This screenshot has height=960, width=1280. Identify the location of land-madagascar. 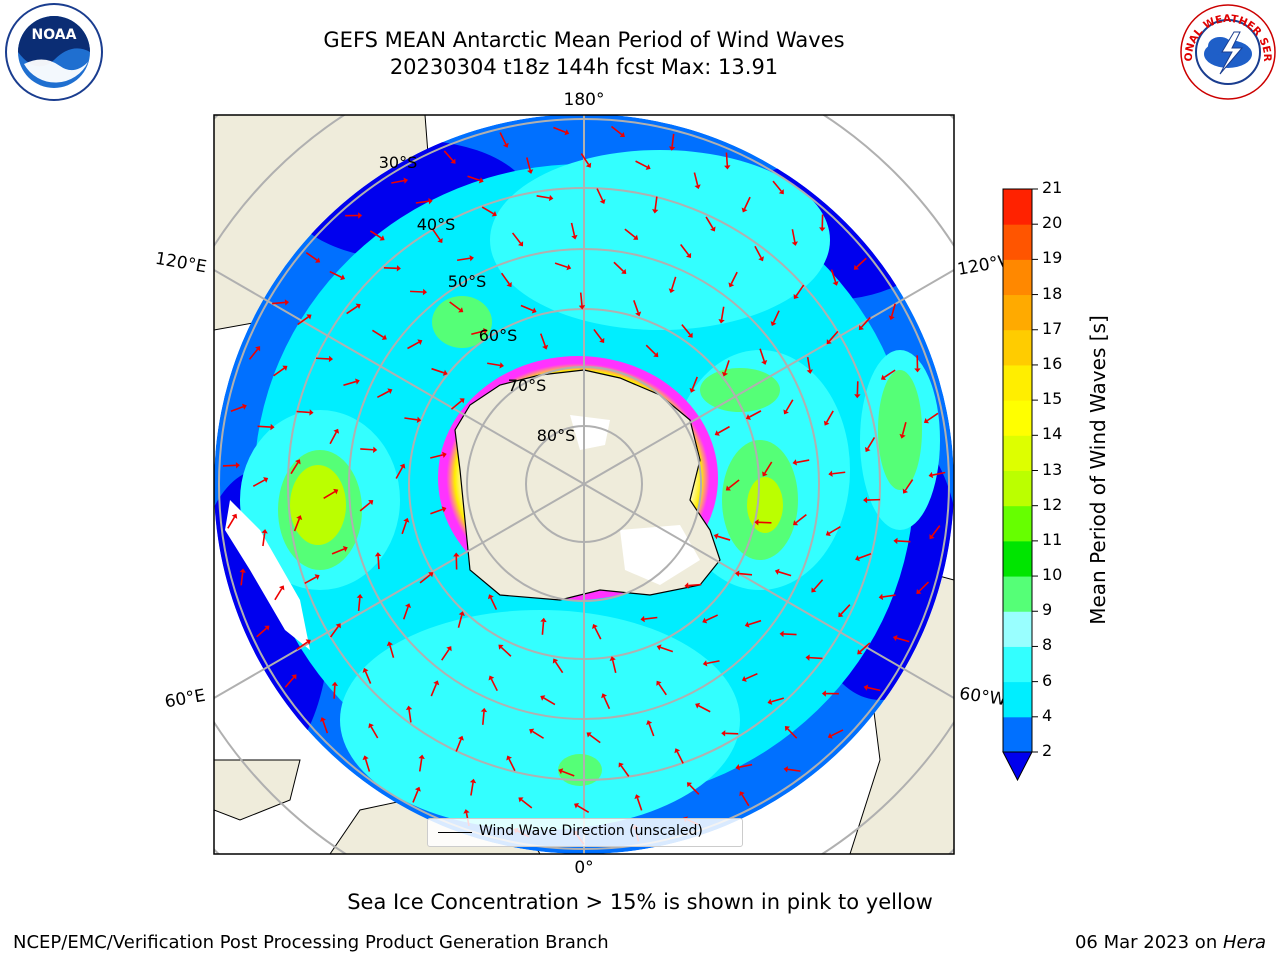
(257, 790).